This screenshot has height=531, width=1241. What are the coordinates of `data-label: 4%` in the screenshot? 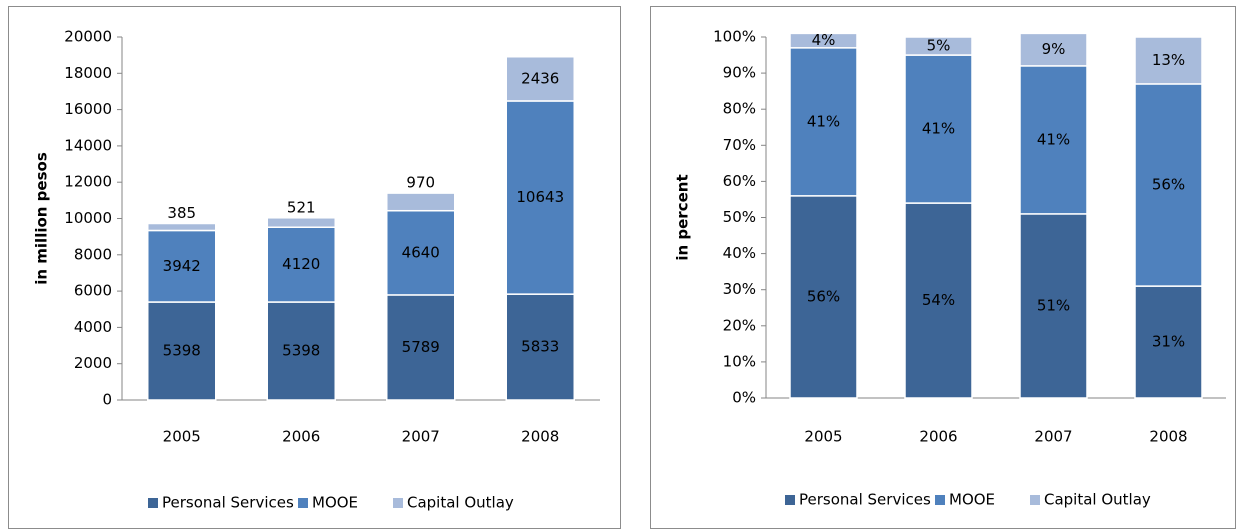 It's located at (824, 40).